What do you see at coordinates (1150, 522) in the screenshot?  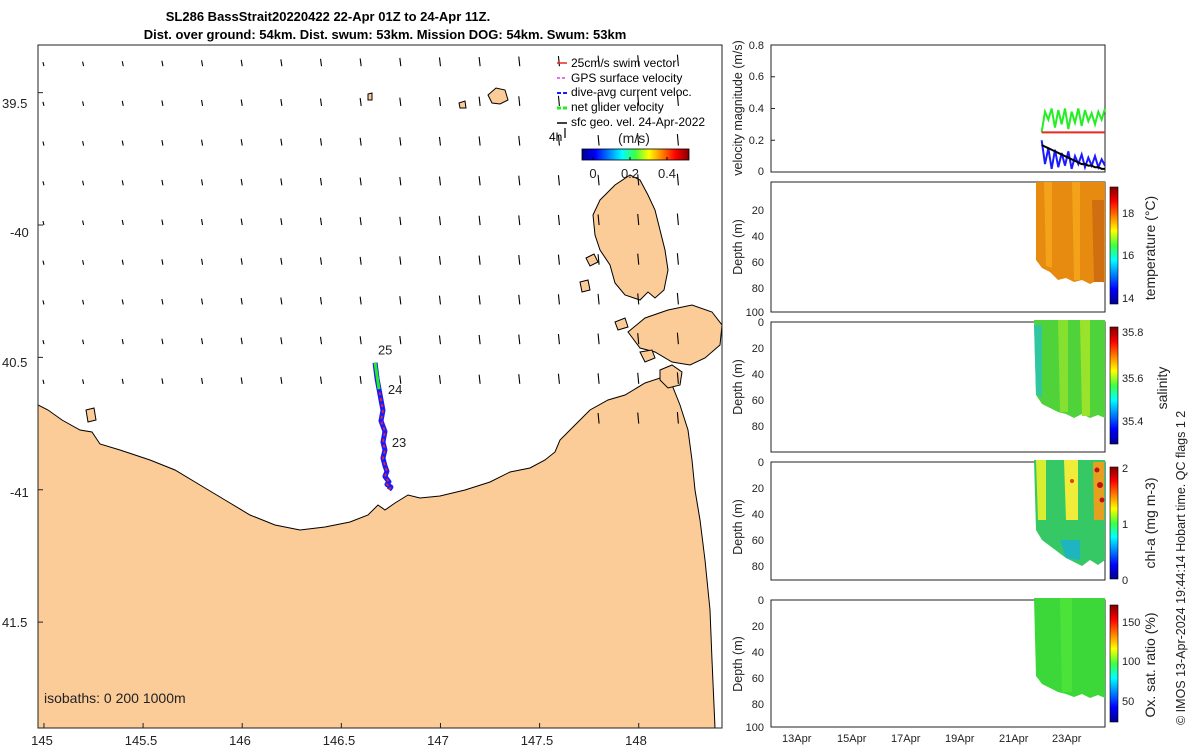 I see `chla-cbar-label: chl-a (mg m-3)` at bounding box center [1150, 522].